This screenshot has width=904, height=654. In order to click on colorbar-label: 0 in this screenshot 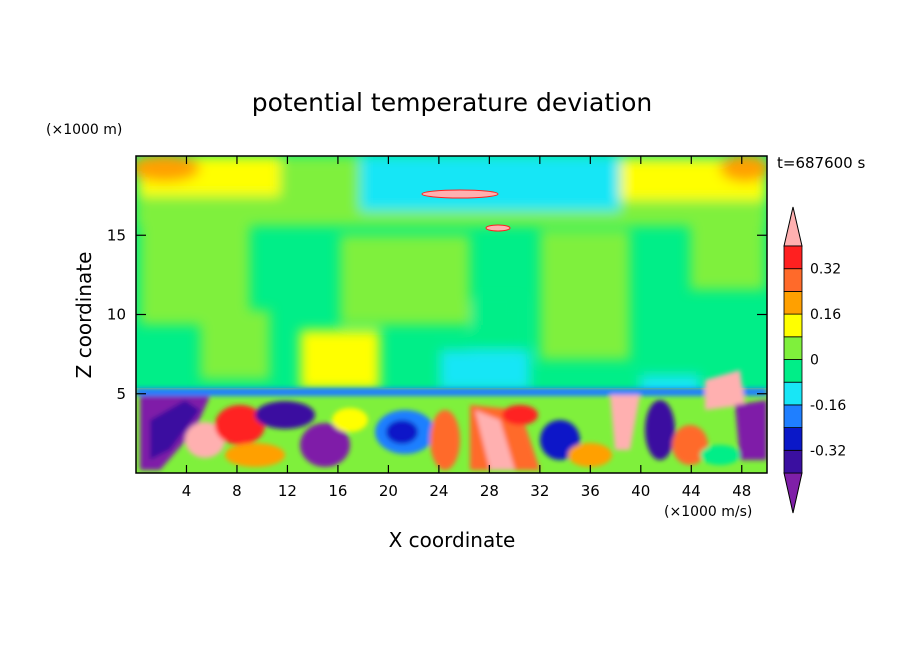, I will do `click(814, 361)`.